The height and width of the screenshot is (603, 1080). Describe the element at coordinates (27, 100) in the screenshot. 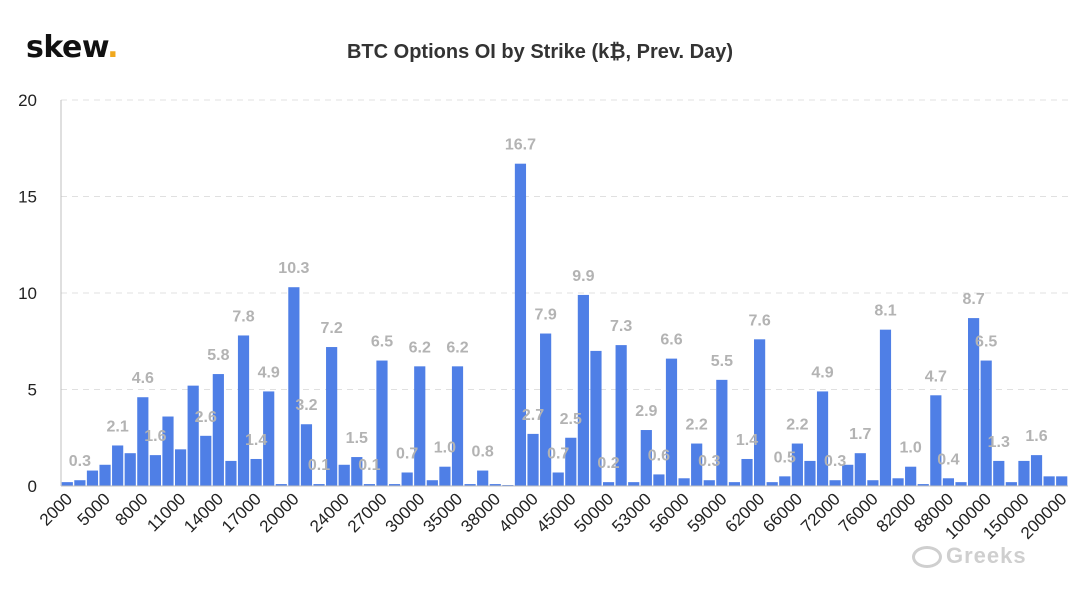

I see `y-tick-label: 20` at that location.